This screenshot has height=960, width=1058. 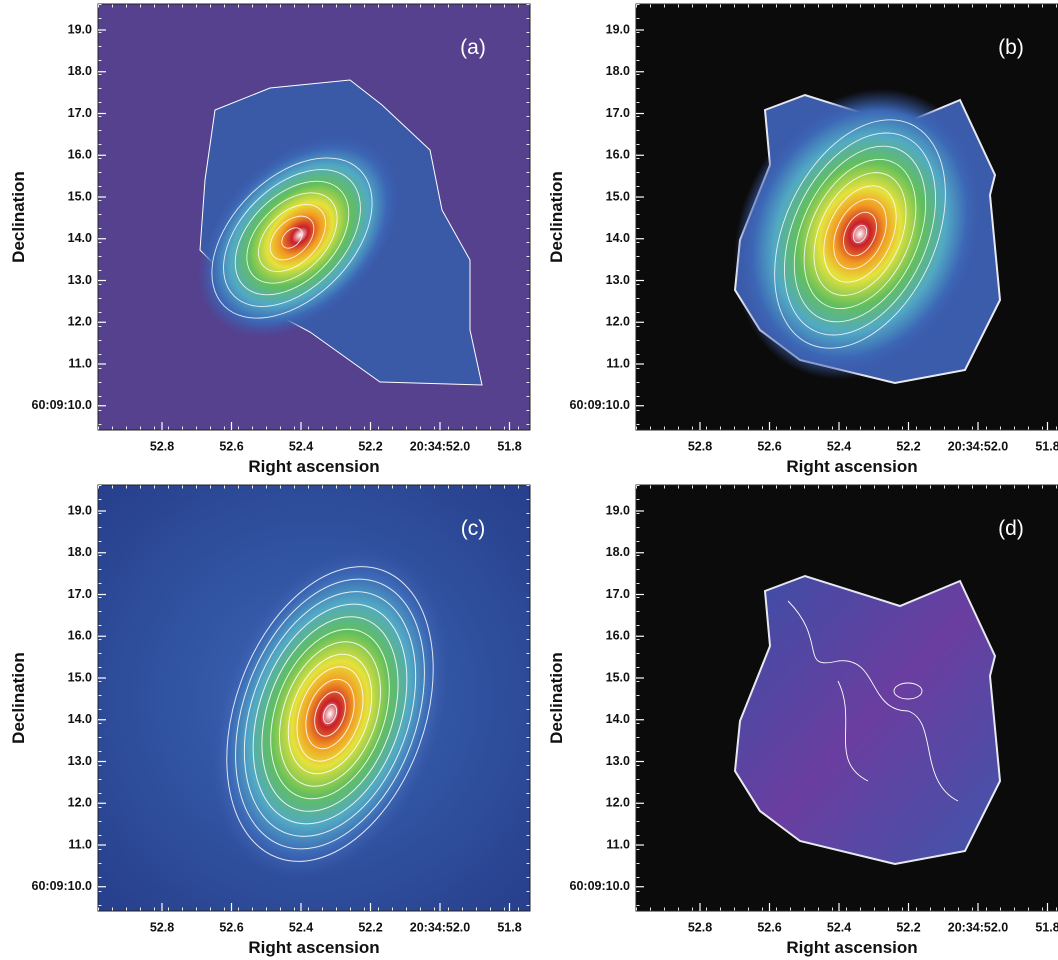 What do you see at coordinates (1011, 528) in the screenshot?
I see `panel-label: (d)` at bounding box center [1011, 528].